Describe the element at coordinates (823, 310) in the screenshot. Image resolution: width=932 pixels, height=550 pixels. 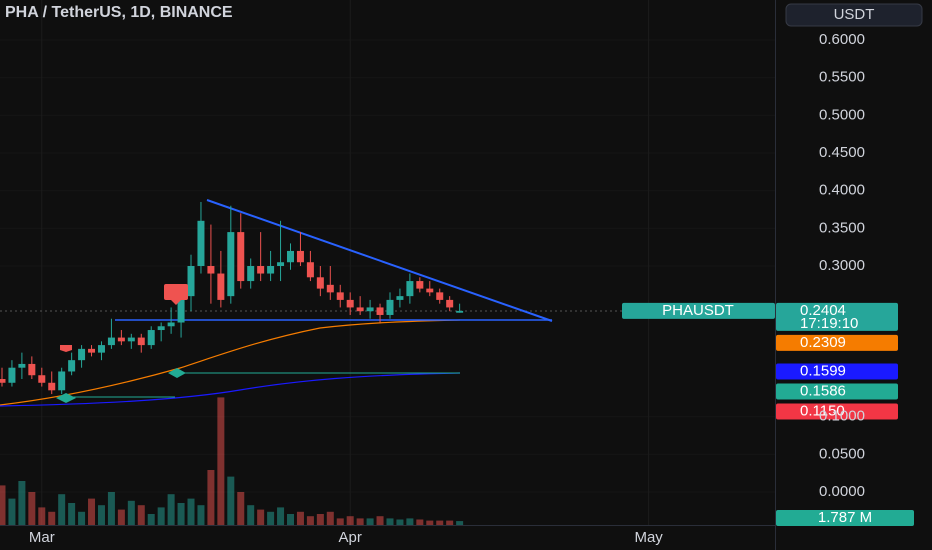
I see `price-label: 0.2404` at that location.